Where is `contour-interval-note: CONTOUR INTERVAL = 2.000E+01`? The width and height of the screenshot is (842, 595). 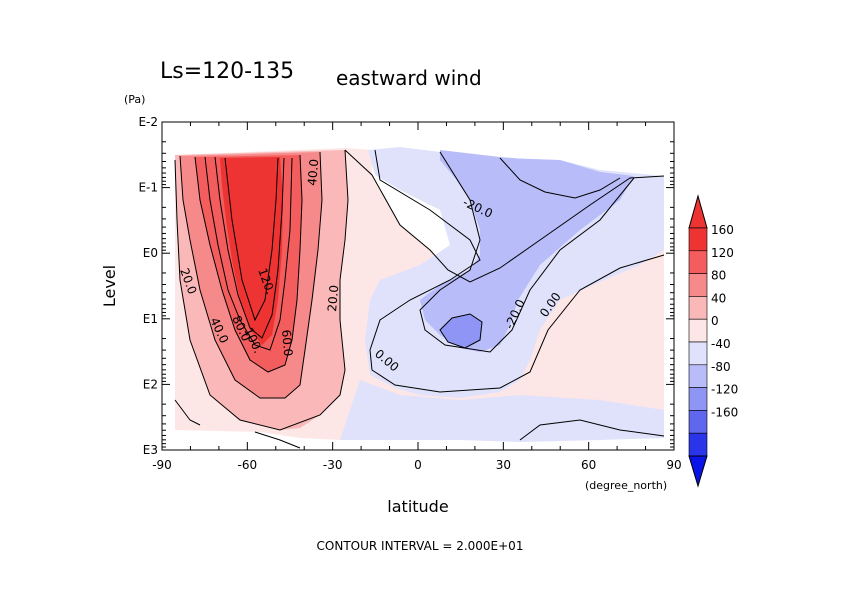 contour-interval-note: CONTOUR INTERVAL = 2.000E+01 is located at coordinates (420, 546).